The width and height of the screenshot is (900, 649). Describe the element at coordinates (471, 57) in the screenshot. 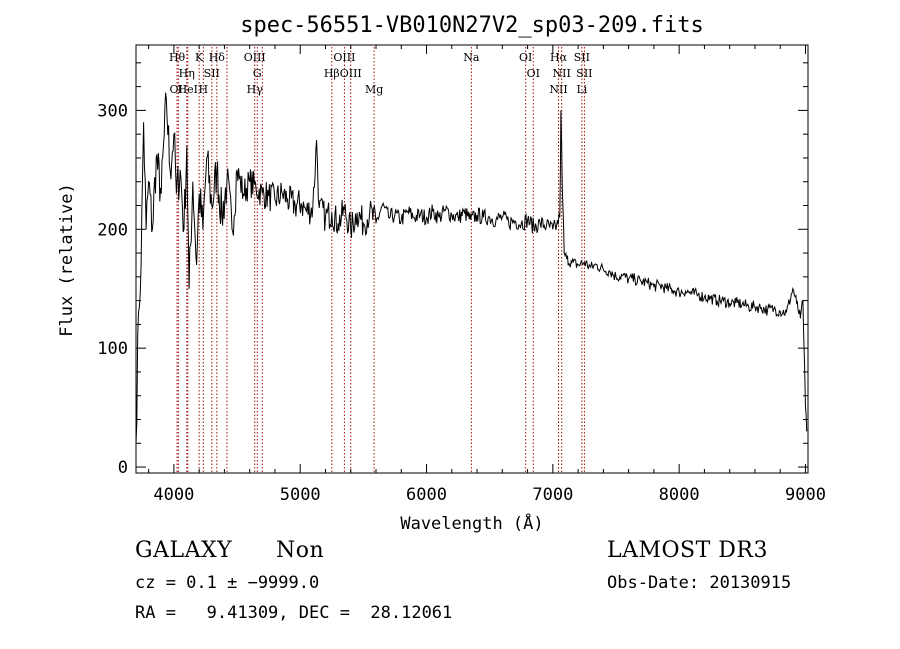

I see `line-label-top-16: Na` at that location.